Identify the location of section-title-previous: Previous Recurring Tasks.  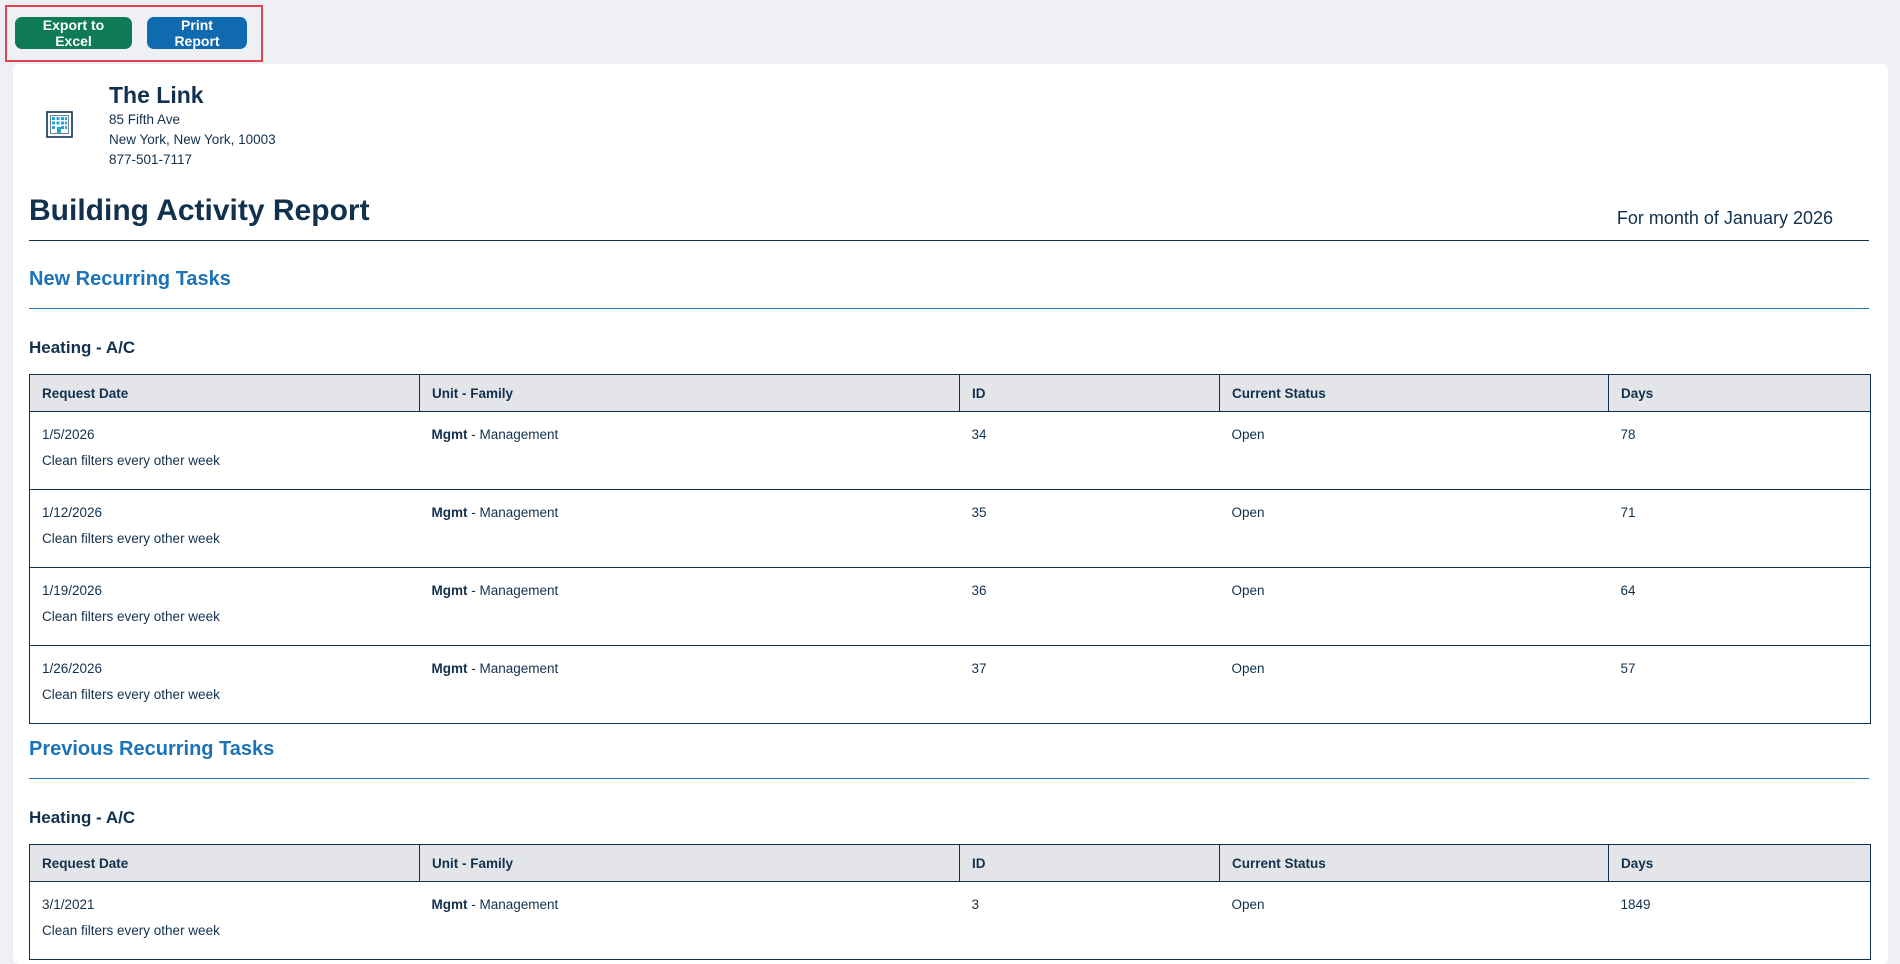
(152, 749).